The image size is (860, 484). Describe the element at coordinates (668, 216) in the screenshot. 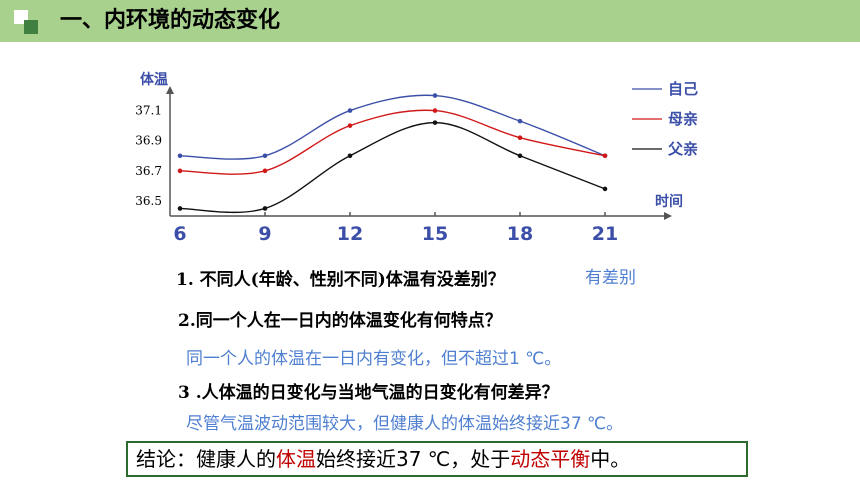

I see `x-axis-arrow` at that location.